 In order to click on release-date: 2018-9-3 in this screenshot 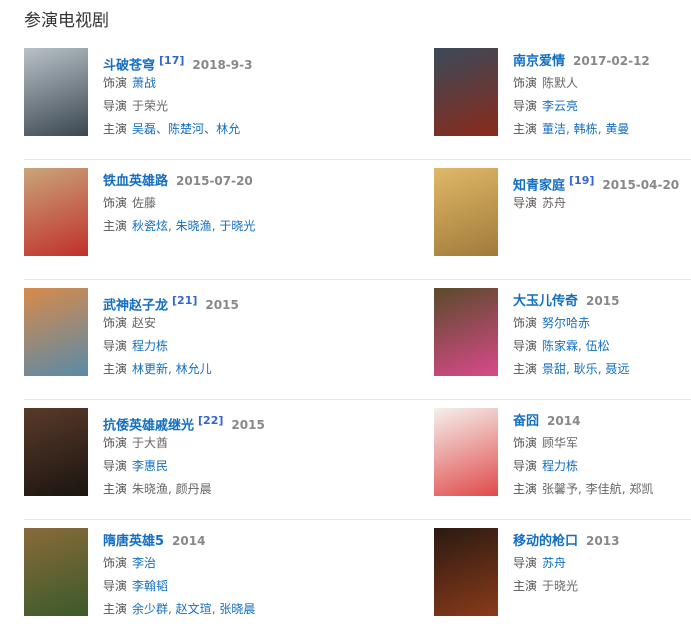, I will do `click(222, 65)`.